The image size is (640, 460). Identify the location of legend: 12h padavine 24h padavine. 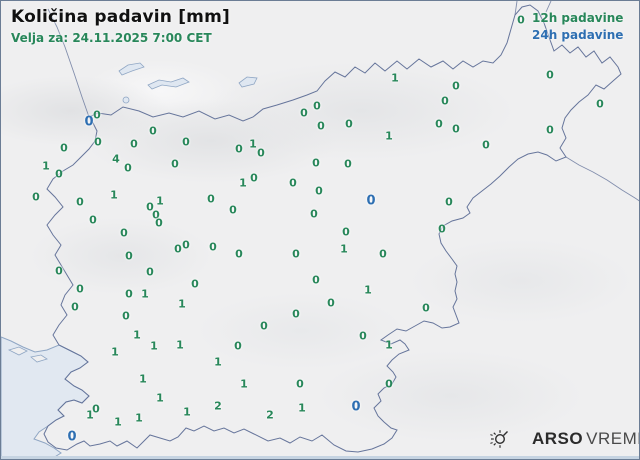
(577, 27).